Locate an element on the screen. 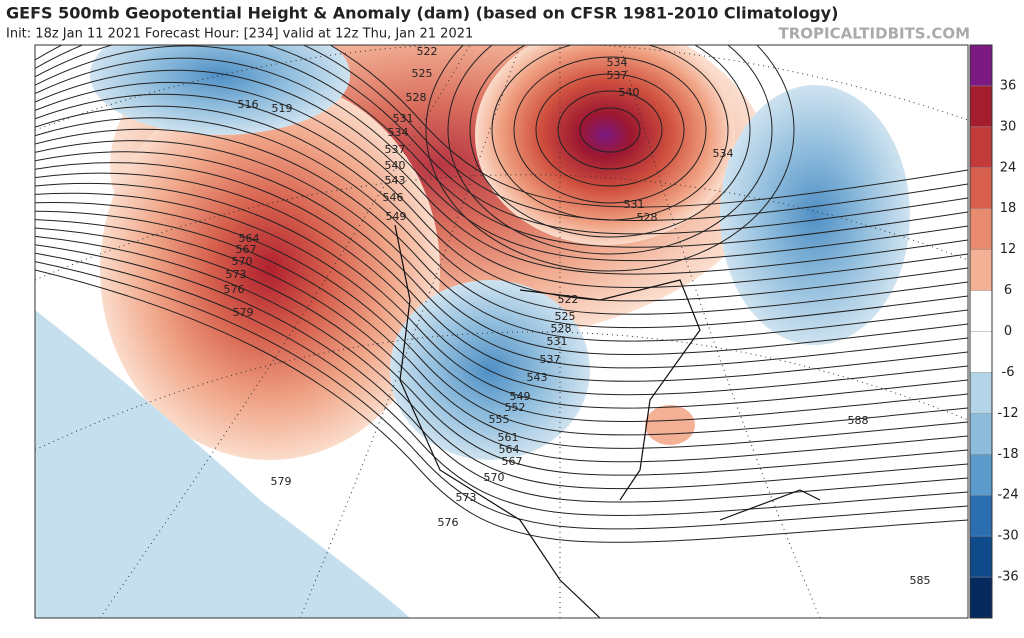  contour-label: 555 is located at coordinates (499, 419).